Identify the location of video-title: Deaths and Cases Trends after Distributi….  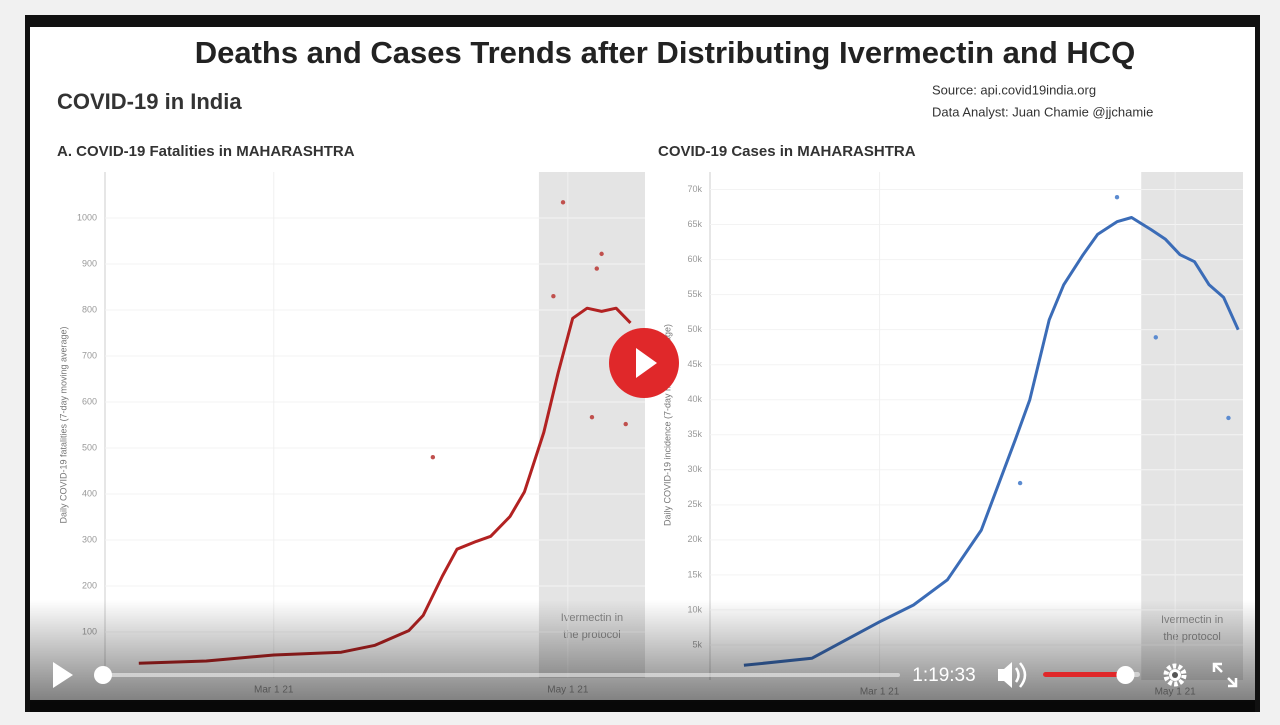
(665, 52).